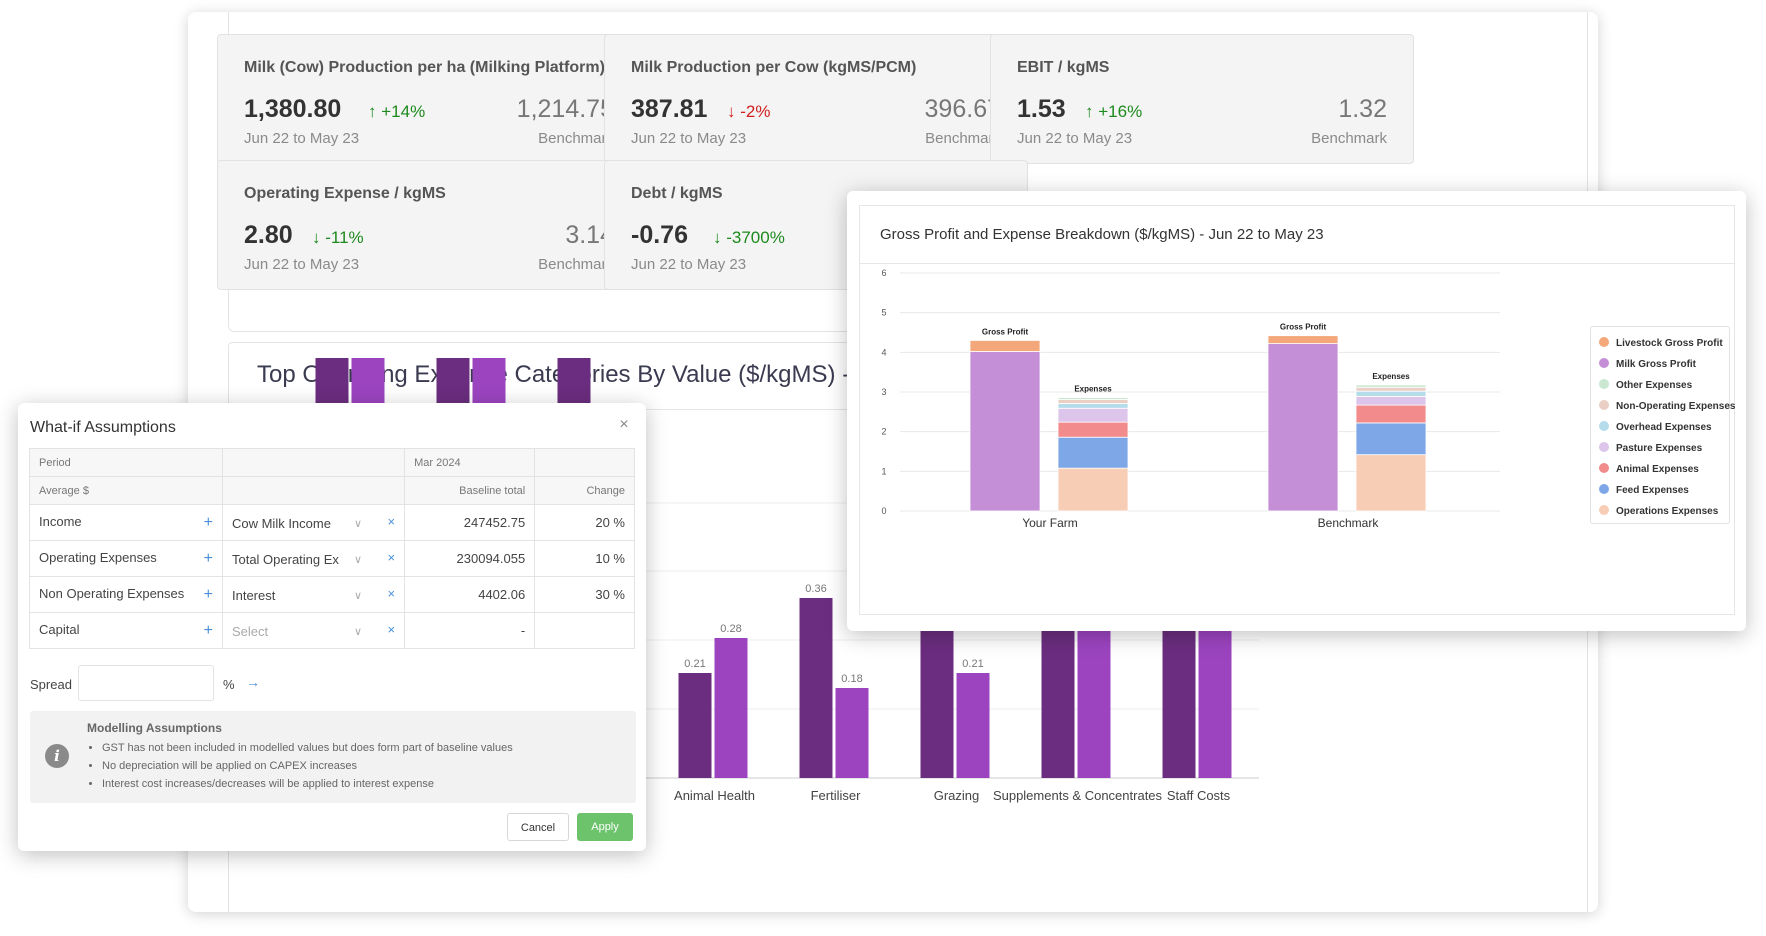 Image resolution: width=1766 pixels, height=936 pixels. I want to click on spread-input, so click(146, 683).